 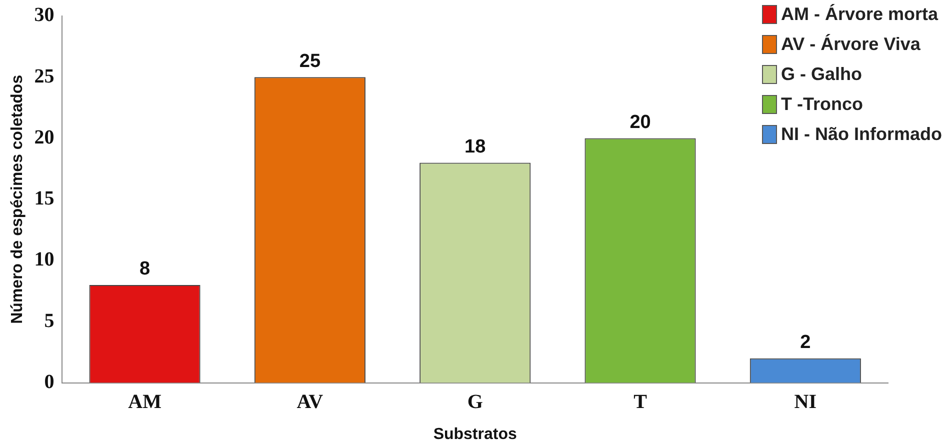 What do you see at coordinates (861, 134) in the screenshot?
I see `legend-label: NI - Não Informado` at bounding box center [861, 134].